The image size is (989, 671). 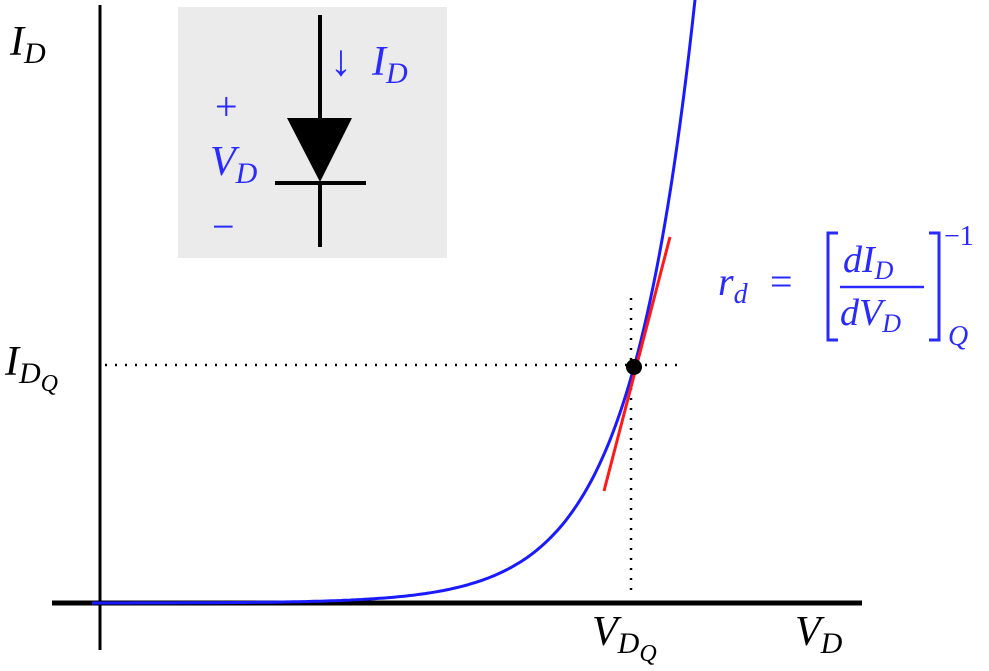 I want to click on inset-current-label: ID, so click(x=389, y=64).